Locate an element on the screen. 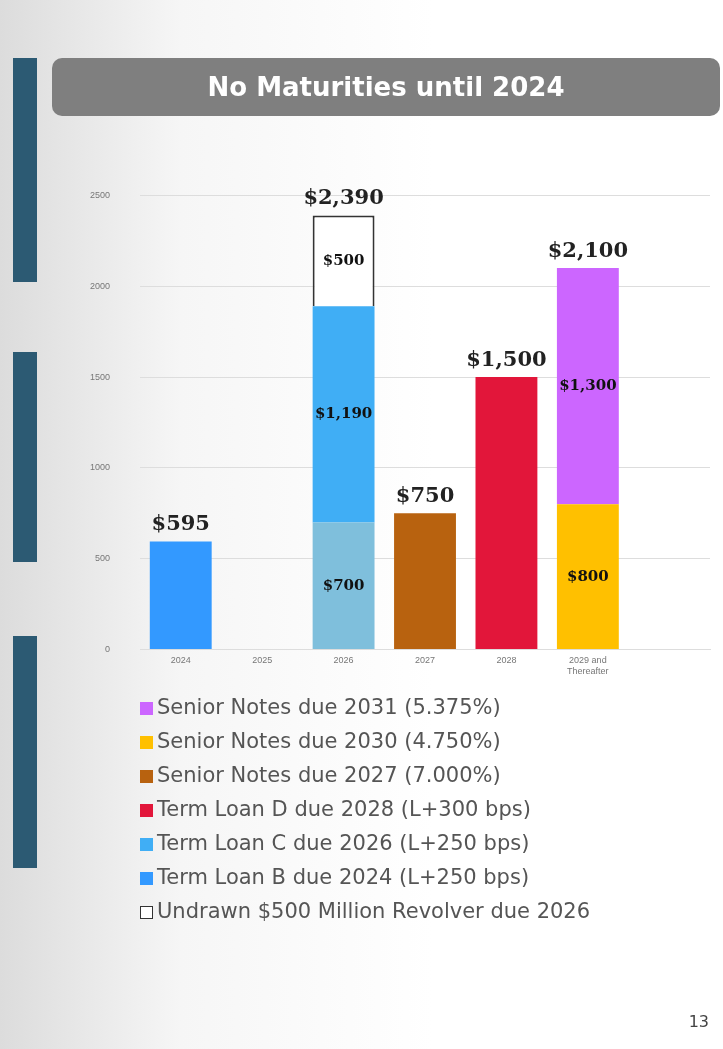 This screenshot has height=1049, width=723. x-tick-label: 2024 is located at coordinates (180, 660).